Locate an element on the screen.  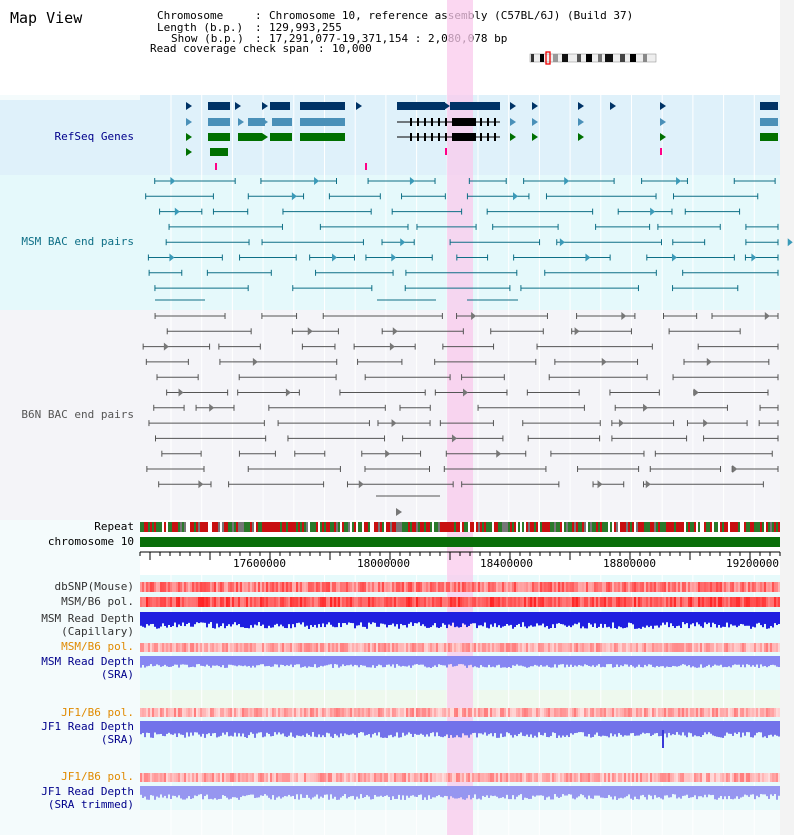
msm-bac-label: MSM BAC end pairs is located at coordinates (77, 241).